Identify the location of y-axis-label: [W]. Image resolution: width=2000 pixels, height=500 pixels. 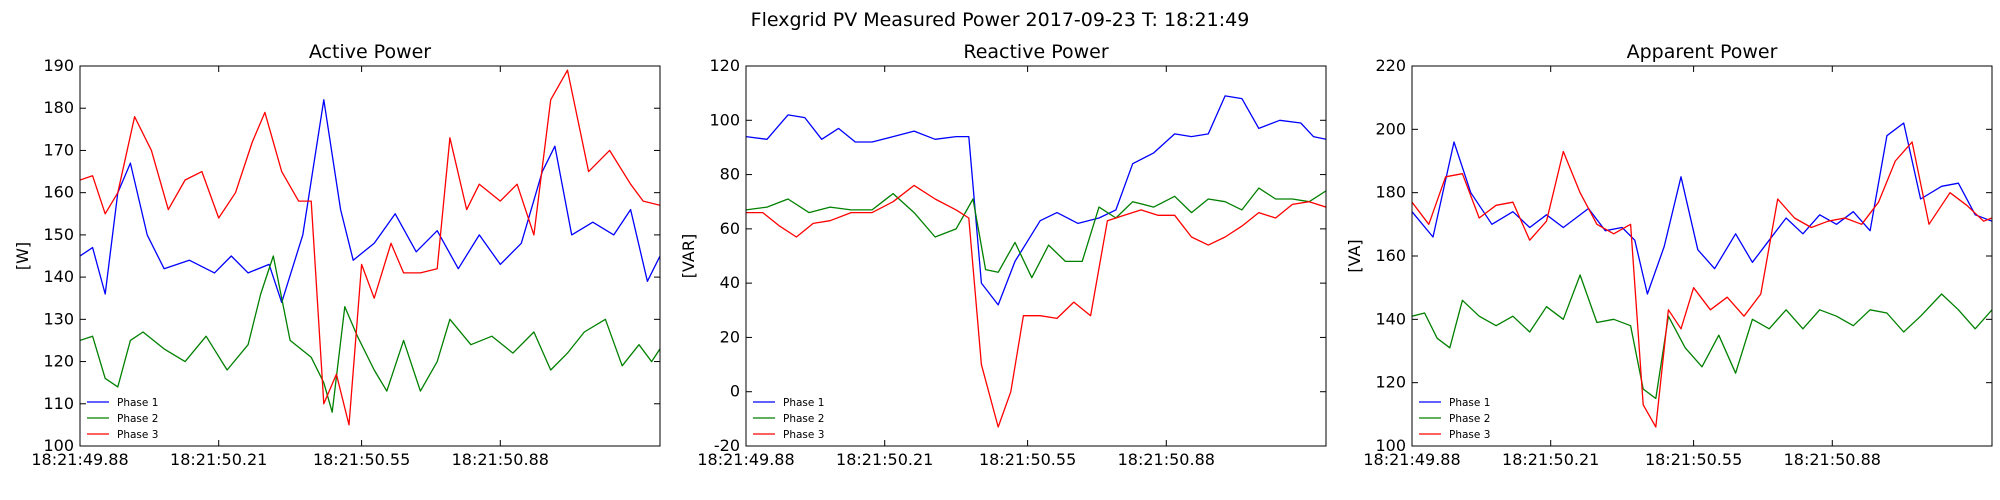
(22, 256).